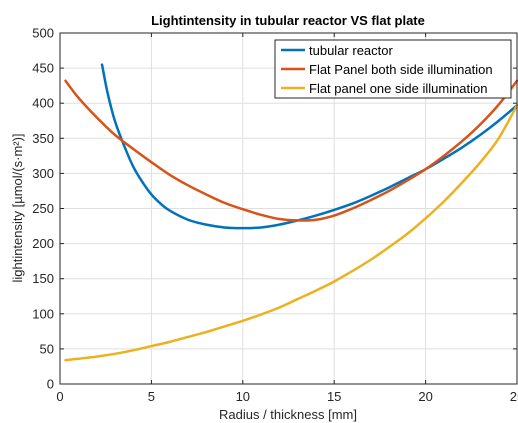 Image resolution: width=518 pixels, height=423 pixels. Describe the element at coordinates (288, 414) in the screenshot. I see `x-axis-title: Radius / thickness [mm]` at that location.